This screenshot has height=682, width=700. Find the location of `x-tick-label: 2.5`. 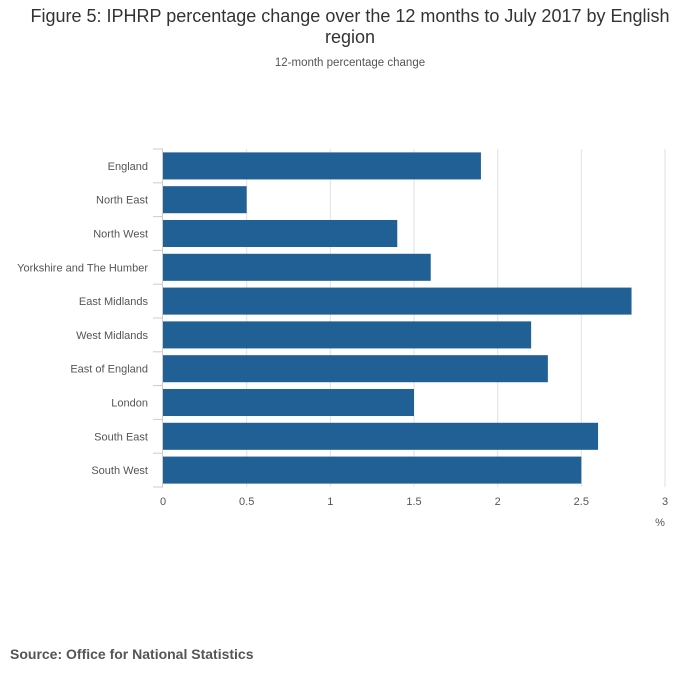

x-tick-label: 2.5 is located at coordinates (581, 502).